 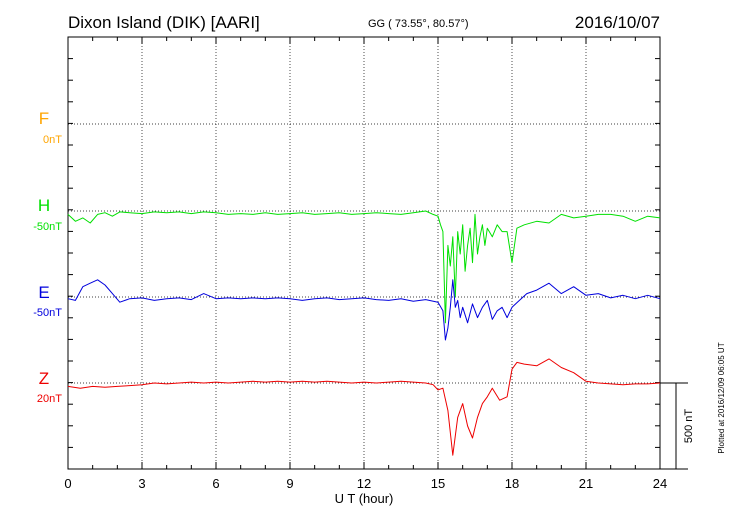 What do you see at coordinates (418, 24) in the screenshot?
I see `station-coordinates: GG ( 73.55°, 80.57°)` at bounding box center [418, 24].